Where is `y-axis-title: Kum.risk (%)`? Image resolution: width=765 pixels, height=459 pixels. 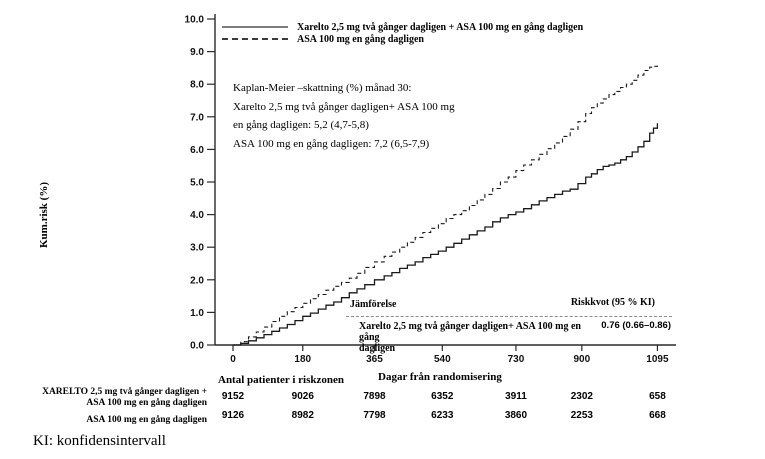 y-axis-title: Kum.risk (%) is located at coordinates (44, 215).